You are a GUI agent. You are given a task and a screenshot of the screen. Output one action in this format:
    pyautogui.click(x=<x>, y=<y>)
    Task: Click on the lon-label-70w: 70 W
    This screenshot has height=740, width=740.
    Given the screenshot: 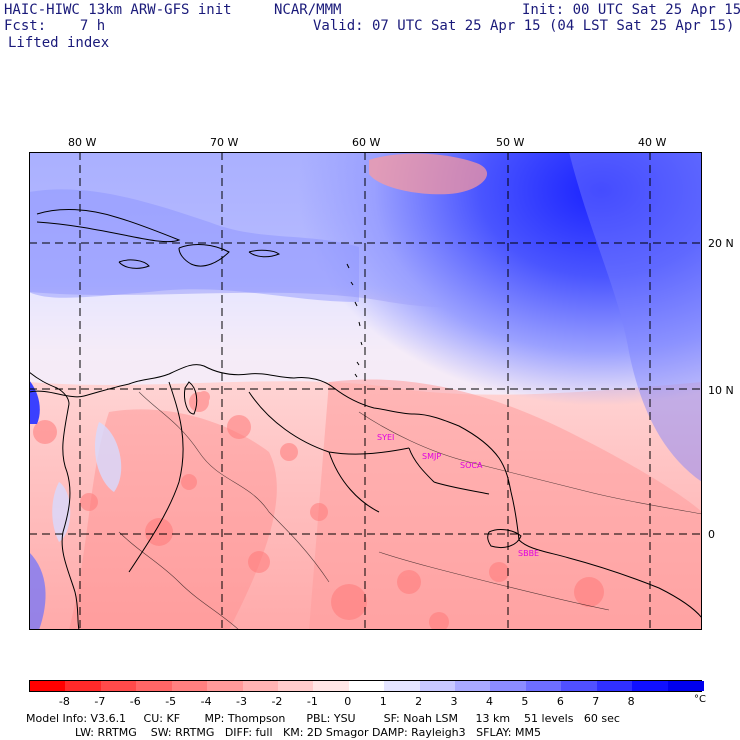 What is the action you would take?
    pyautogui.click(x=224, y=142)
    